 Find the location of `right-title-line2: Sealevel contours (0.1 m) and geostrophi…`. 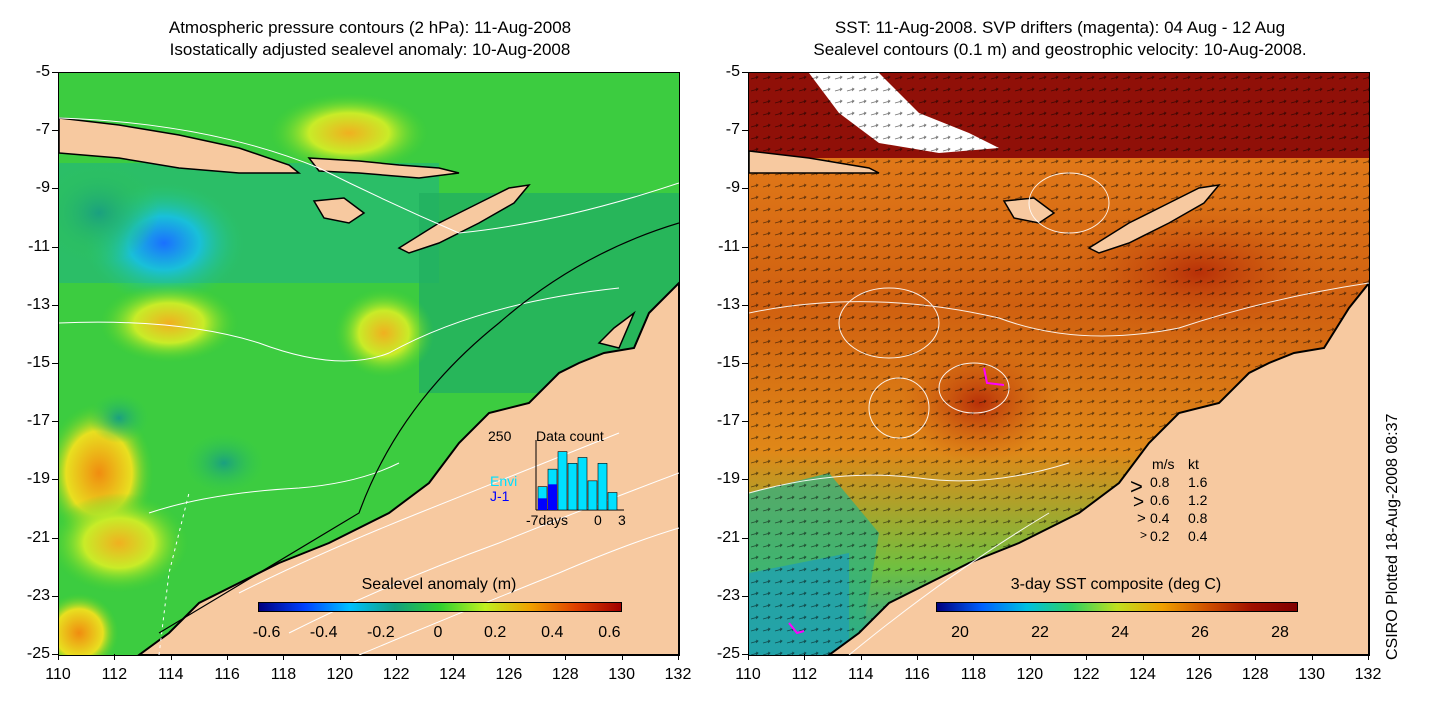

right-title-line2: Sealevel contours (0.1 m) and geostrophi… is located at coordinates (1060, 49).